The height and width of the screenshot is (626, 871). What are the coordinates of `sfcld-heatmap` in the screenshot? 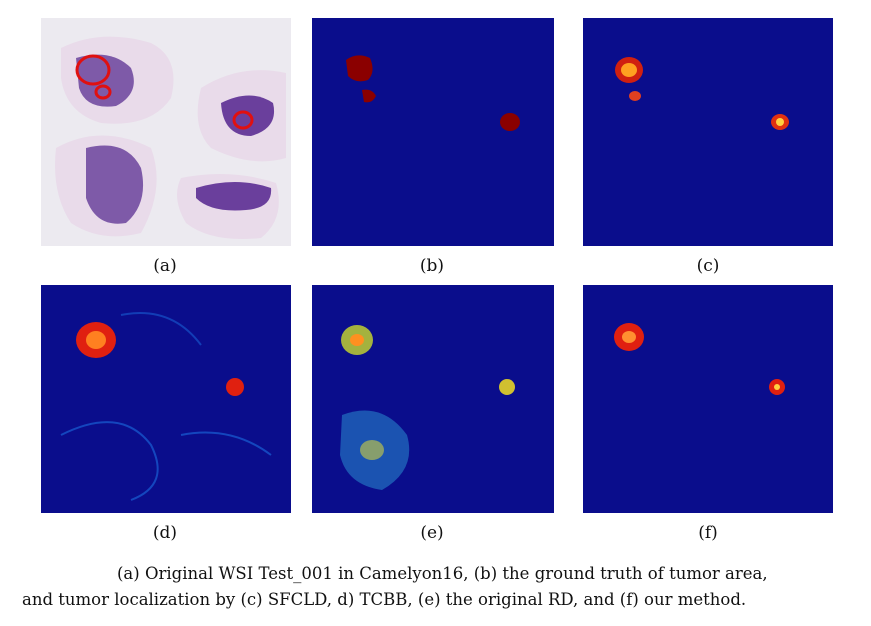 It's located at (708, 132).